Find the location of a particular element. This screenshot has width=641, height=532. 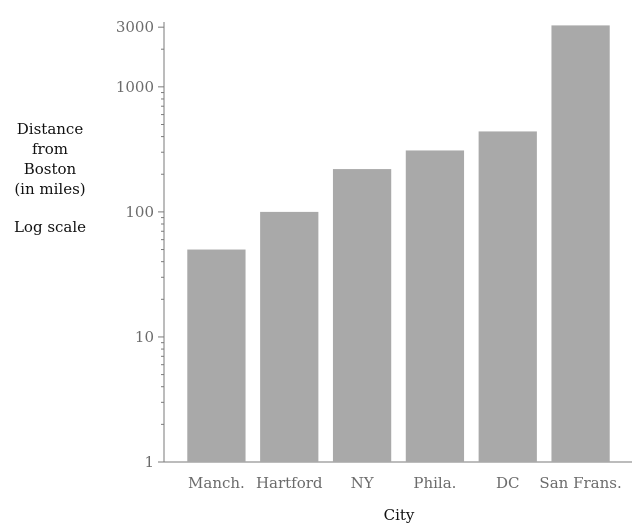

x-tick-label: DC is located at coordinates (508, 483).